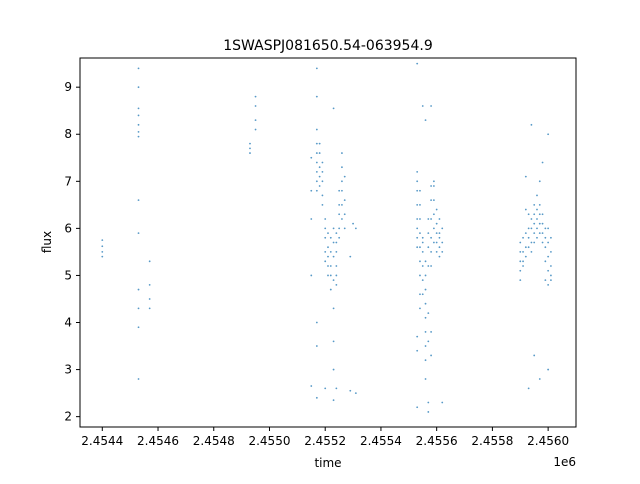 The width and height of the screenshot is (640, 484). Describe the element at coordinates (325, 441) in the screenshot. I see `x-tick-label: 2.4552` at that location.